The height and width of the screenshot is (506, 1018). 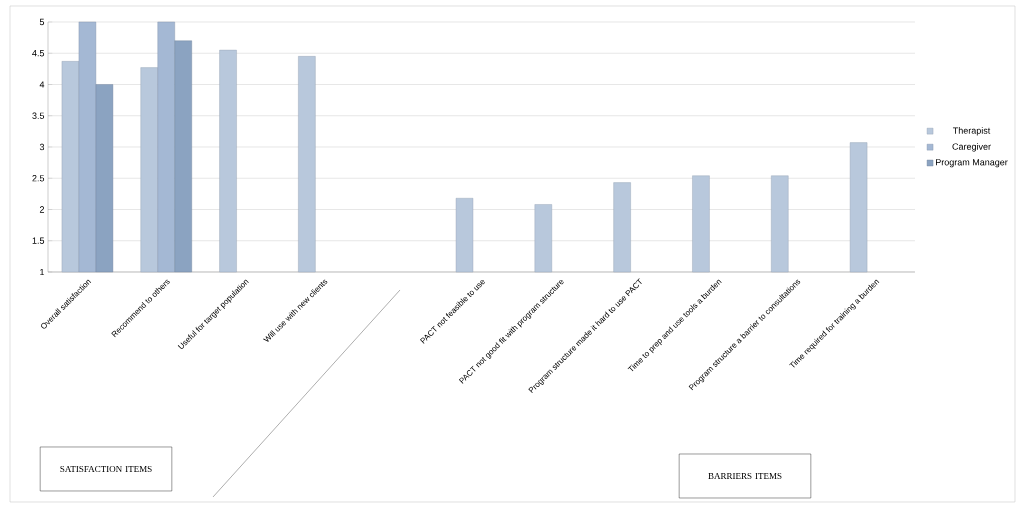 I want to click on y-tick-label: 3, so click(x=42, y=147).